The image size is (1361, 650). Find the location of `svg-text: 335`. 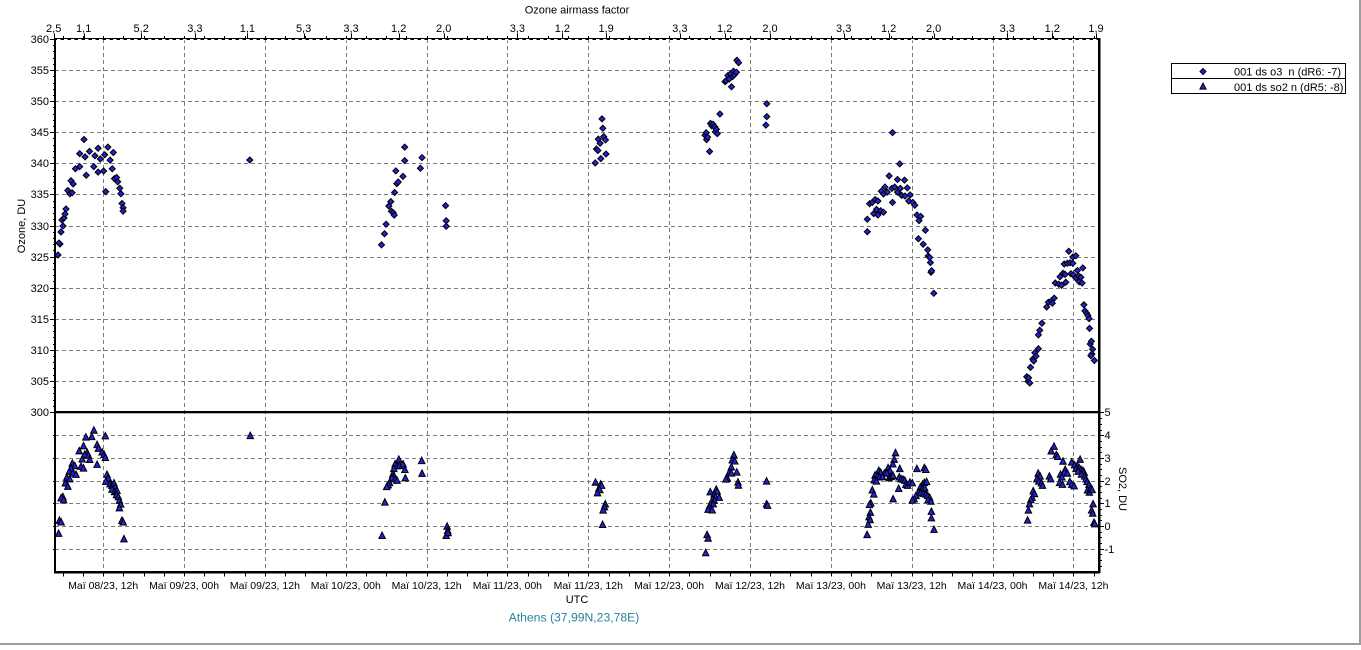

svg-text: 335 is located at coordinates (40, 195).